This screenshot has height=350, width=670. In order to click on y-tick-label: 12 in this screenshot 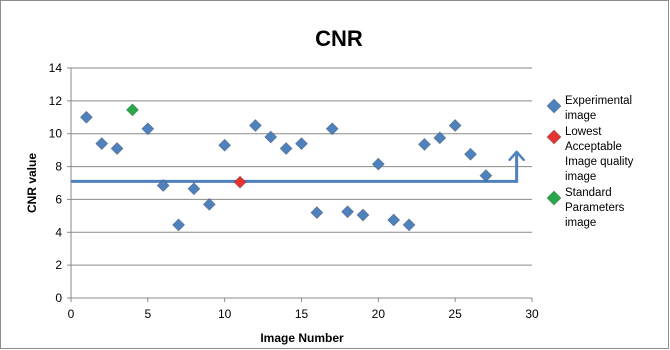, I will do `click(56, 101)`.